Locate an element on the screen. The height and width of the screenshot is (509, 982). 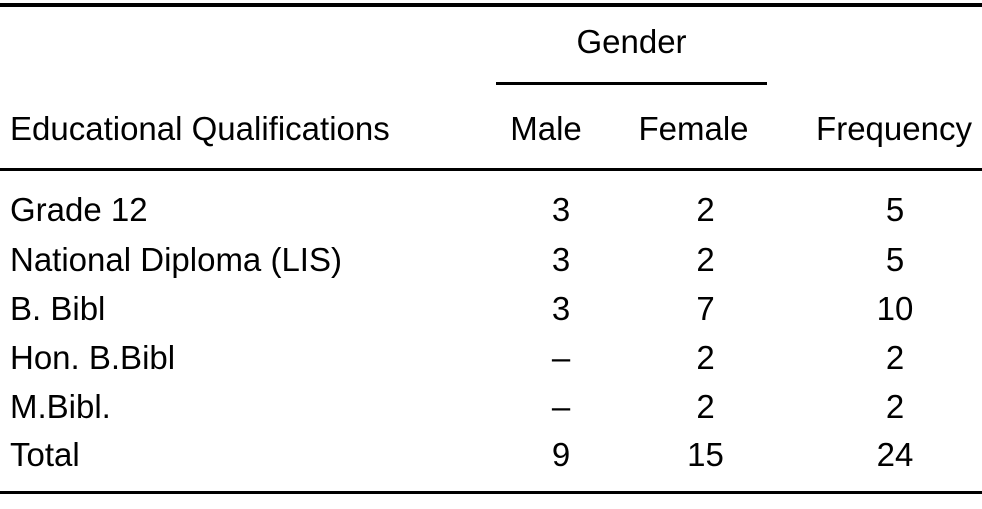
table-row: B. Bibl 3 7 10 is located at coordinates (491, 308).